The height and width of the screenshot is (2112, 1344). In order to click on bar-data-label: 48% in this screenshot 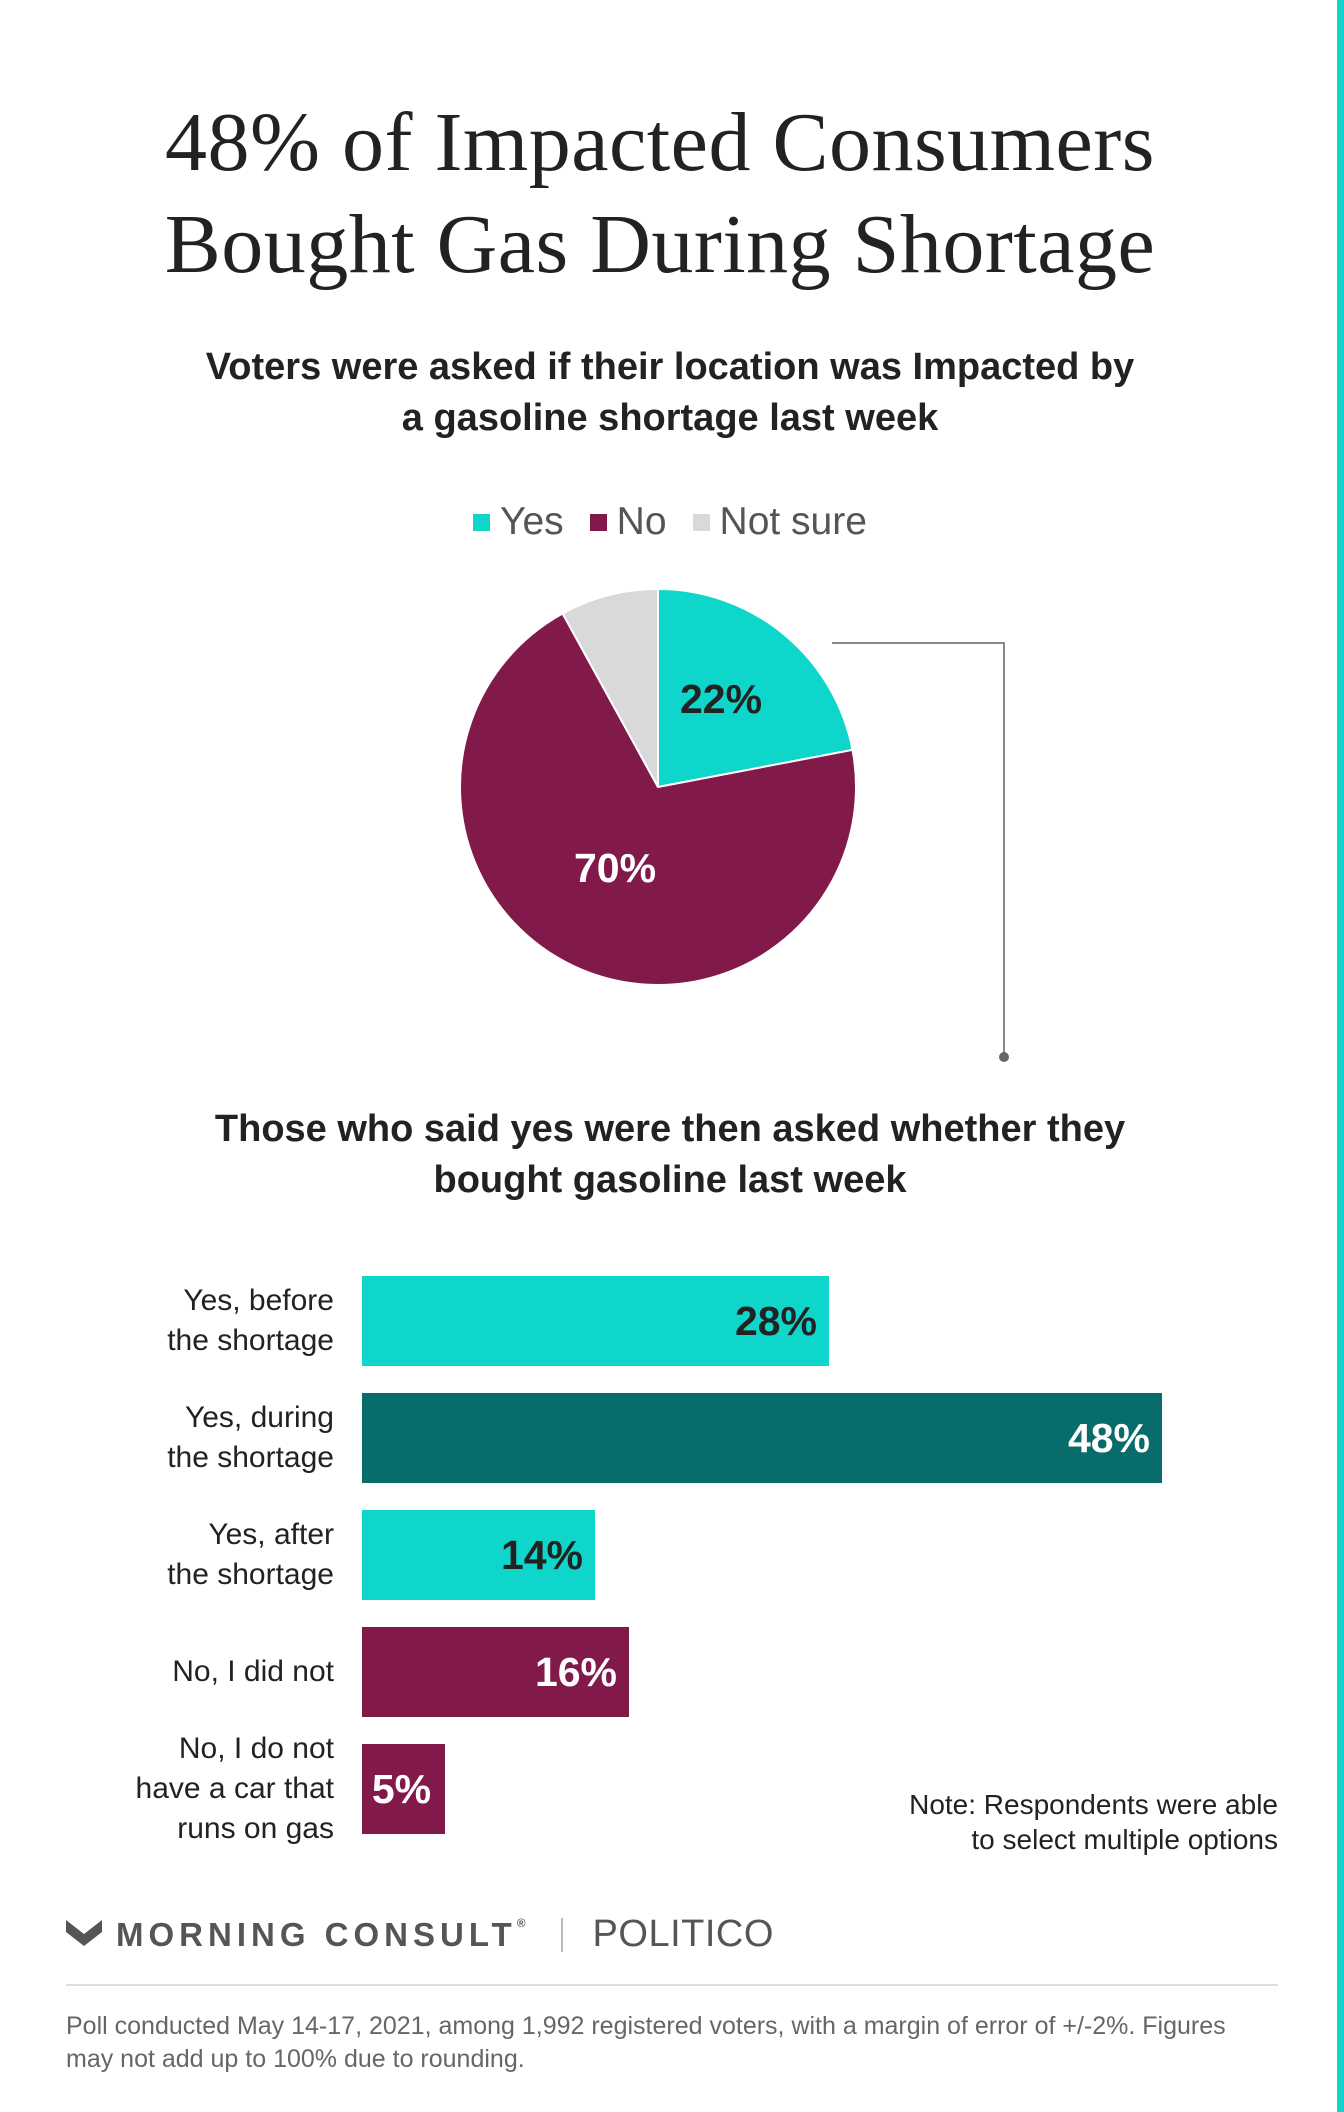, I will do `click(1108, 1437)`.